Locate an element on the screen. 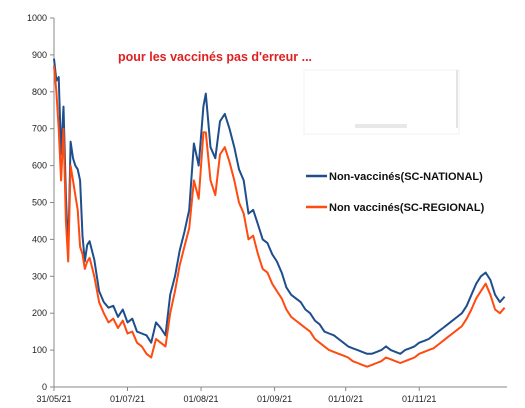 The image size is (525, 408). y-tick-label: 200 is located at coordinates (39, 313).